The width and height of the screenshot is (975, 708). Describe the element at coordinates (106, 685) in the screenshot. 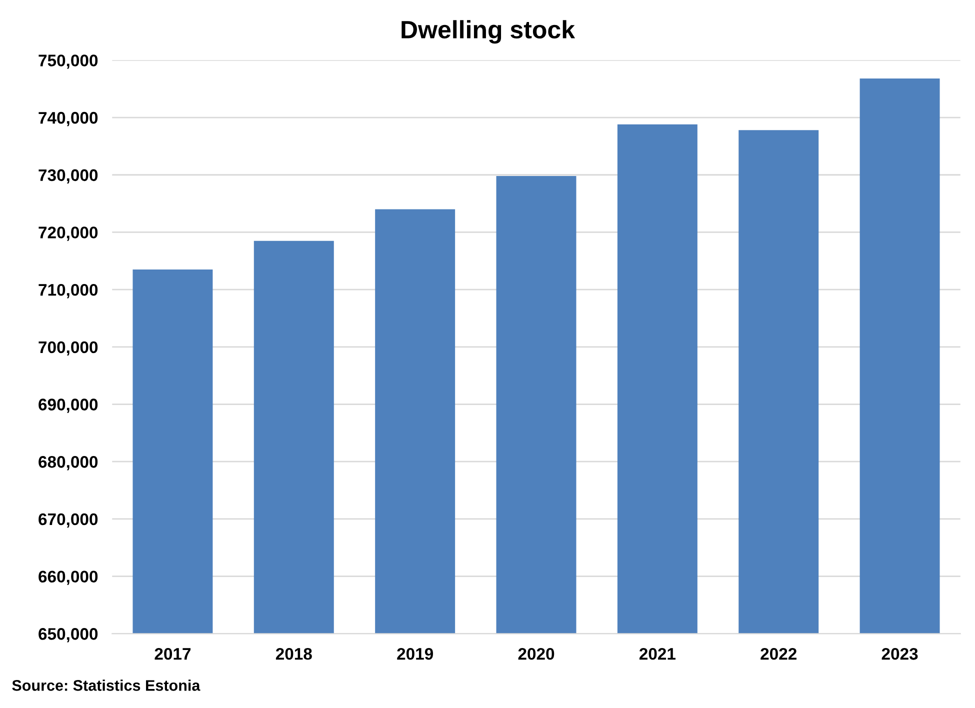

I see `source-note: Source: Statistics Estonia` at that location.